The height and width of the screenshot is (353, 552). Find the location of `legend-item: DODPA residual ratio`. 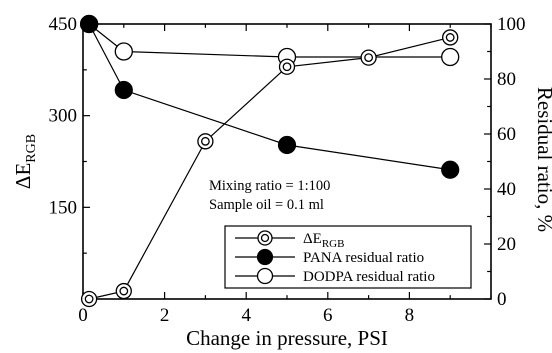

legend-item: DODPA residual ratio is located at coordinates (335, 276).